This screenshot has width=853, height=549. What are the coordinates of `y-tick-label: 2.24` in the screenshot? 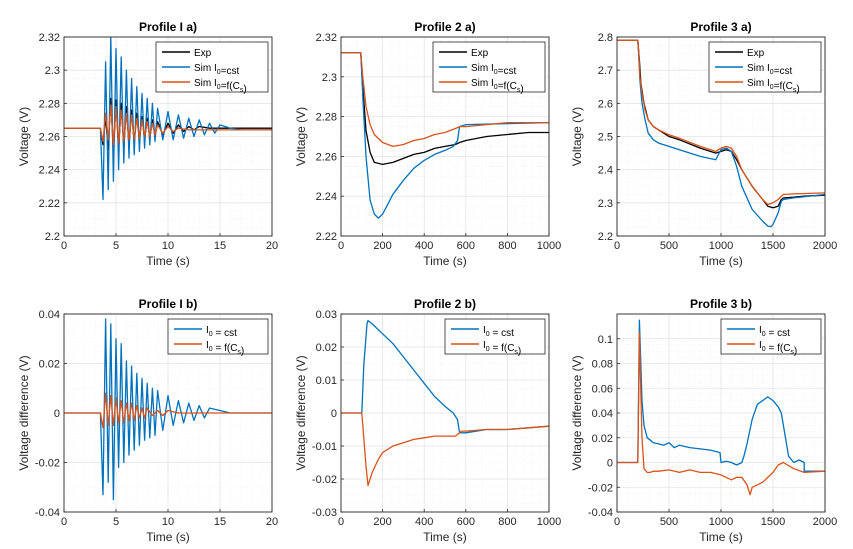 It's located at (49, 171).